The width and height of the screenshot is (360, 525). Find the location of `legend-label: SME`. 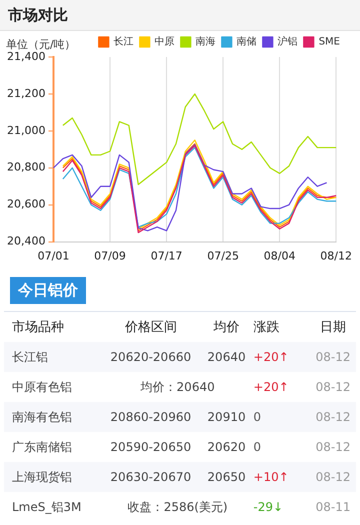

legend-label: SME is located at coordinates (329, 42).